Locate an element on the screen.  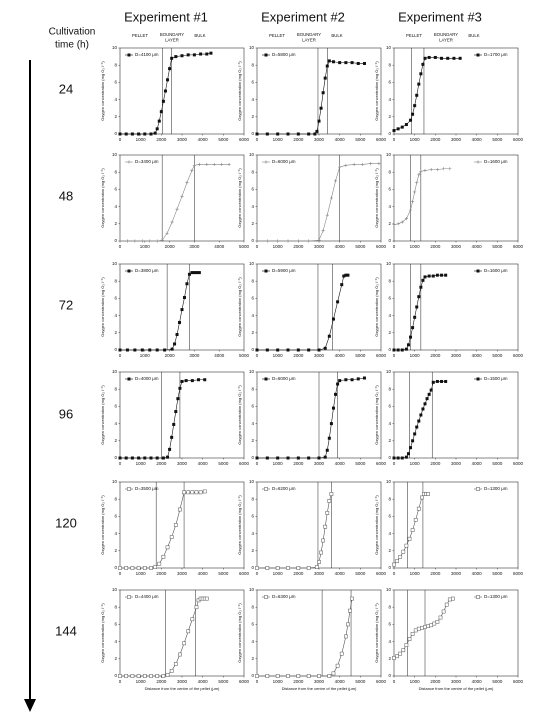
legend-label: D=1500 μm is located at coordinates (496, 378).